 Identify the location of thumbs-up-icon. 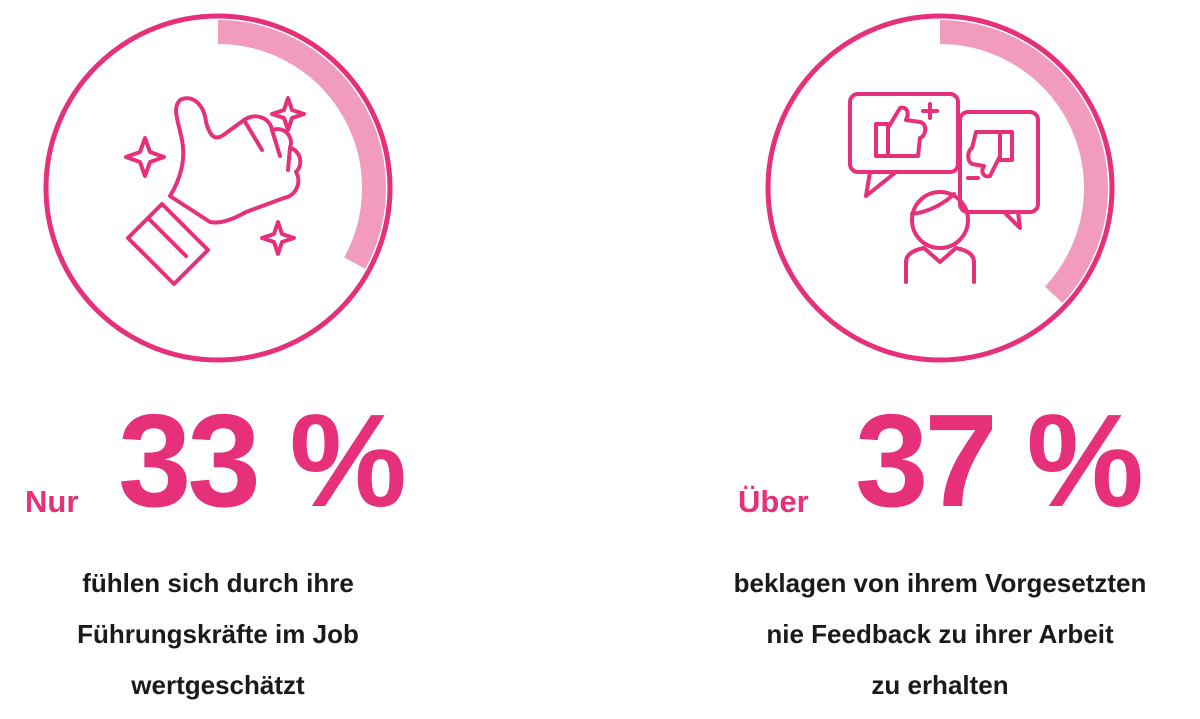
(215, 191).